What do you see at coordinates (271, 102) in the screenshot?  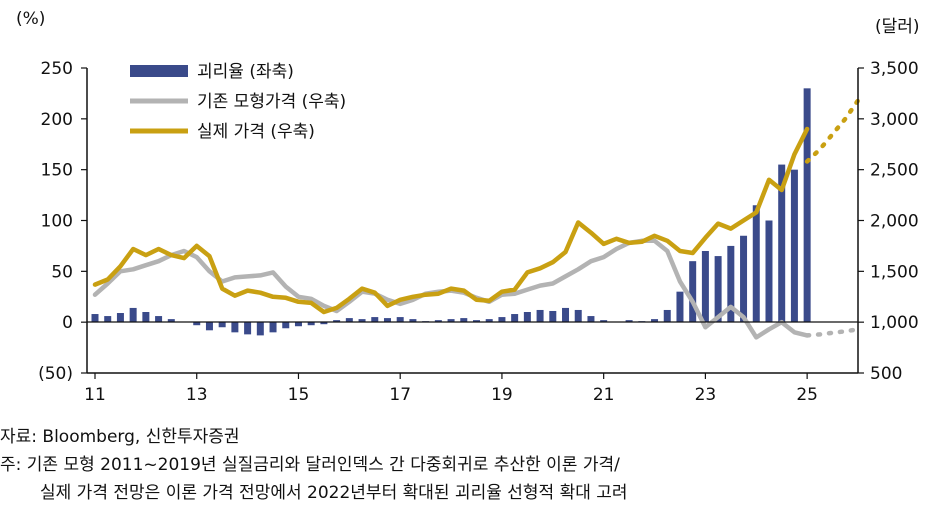 I see `legend-model-label: 기존 모형가격 (우축)` at bounding box center [271, 102].